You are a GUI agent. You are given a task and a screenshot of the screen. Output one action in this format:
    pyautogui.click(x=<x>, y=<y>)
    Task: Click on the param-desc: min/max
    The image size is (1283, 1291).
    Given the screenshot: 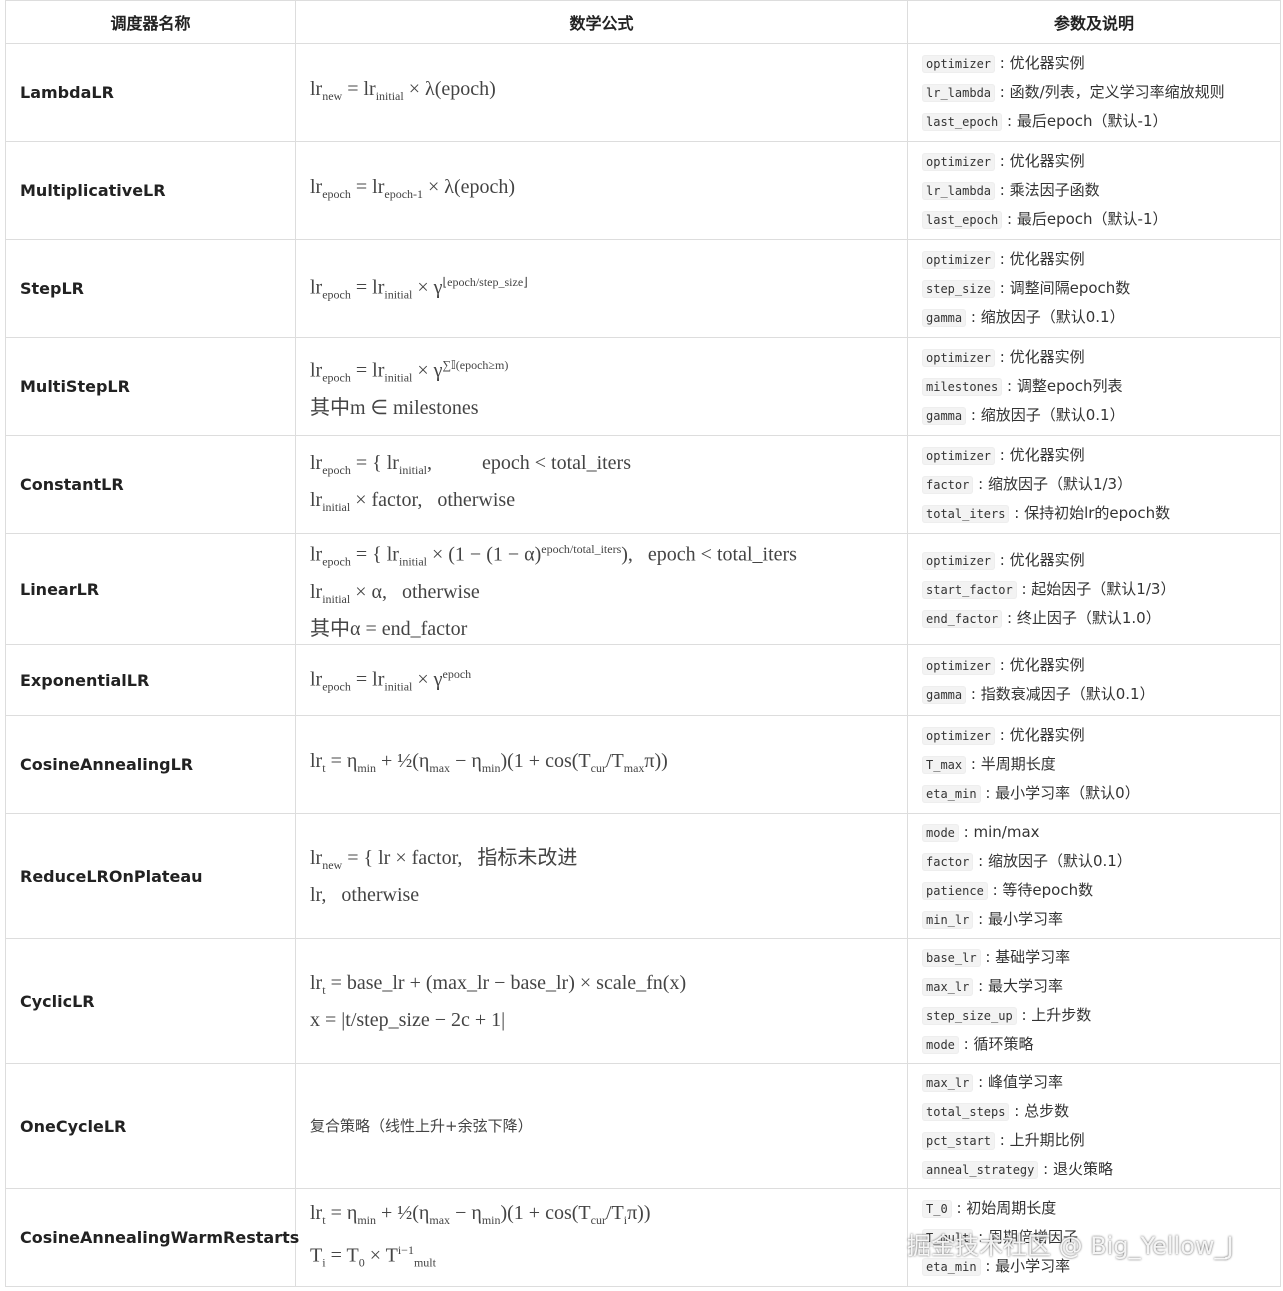 What is the action you would take?
    pyautogui.click(x=1006, y=832)
    